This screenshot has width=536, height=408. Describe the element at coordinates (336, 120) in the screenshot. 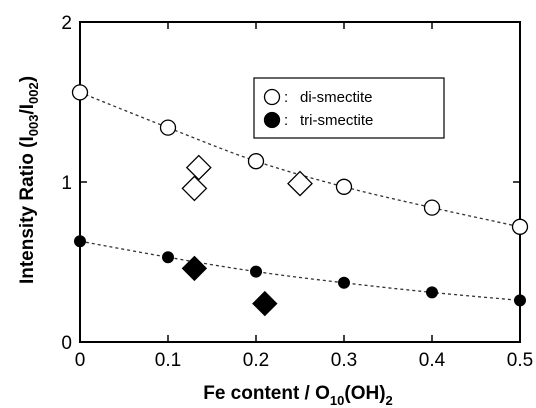

I see `legend-label-tri-smectite: tri-smectite` at that location.